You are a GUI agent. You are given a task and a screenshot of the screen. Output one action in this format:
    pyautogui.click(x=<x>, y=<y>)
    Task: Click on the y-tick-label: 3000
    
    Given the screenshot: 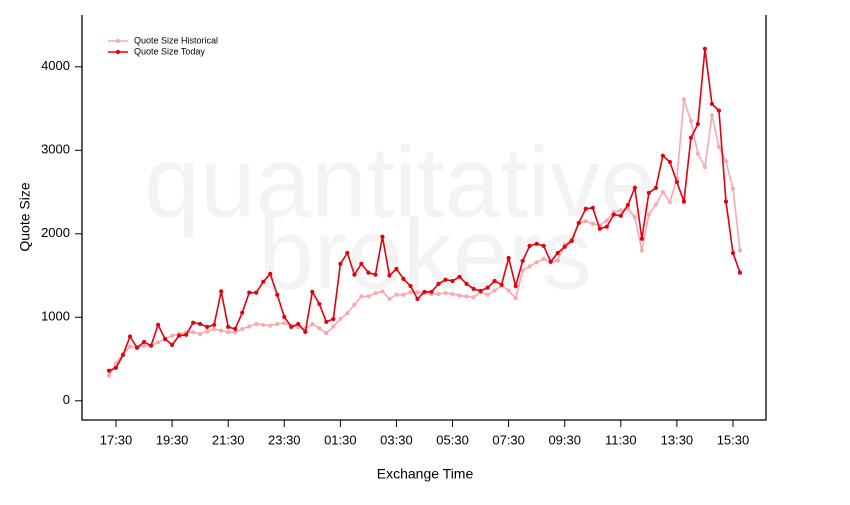 What is the action you would take?
    pyautogui.click(x=55, y=149)
    